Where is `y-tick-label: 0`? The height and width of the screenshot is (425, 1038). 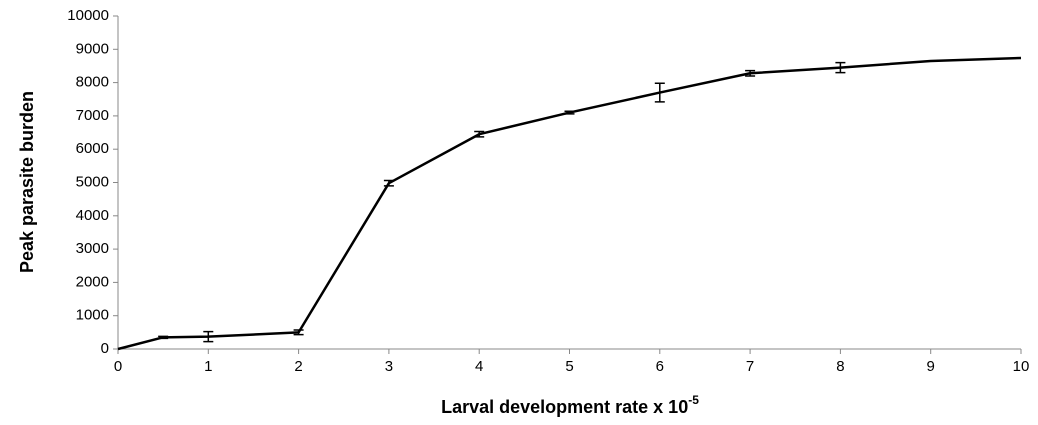
y-tick-label: 0 is located at coordinates (105, 348).